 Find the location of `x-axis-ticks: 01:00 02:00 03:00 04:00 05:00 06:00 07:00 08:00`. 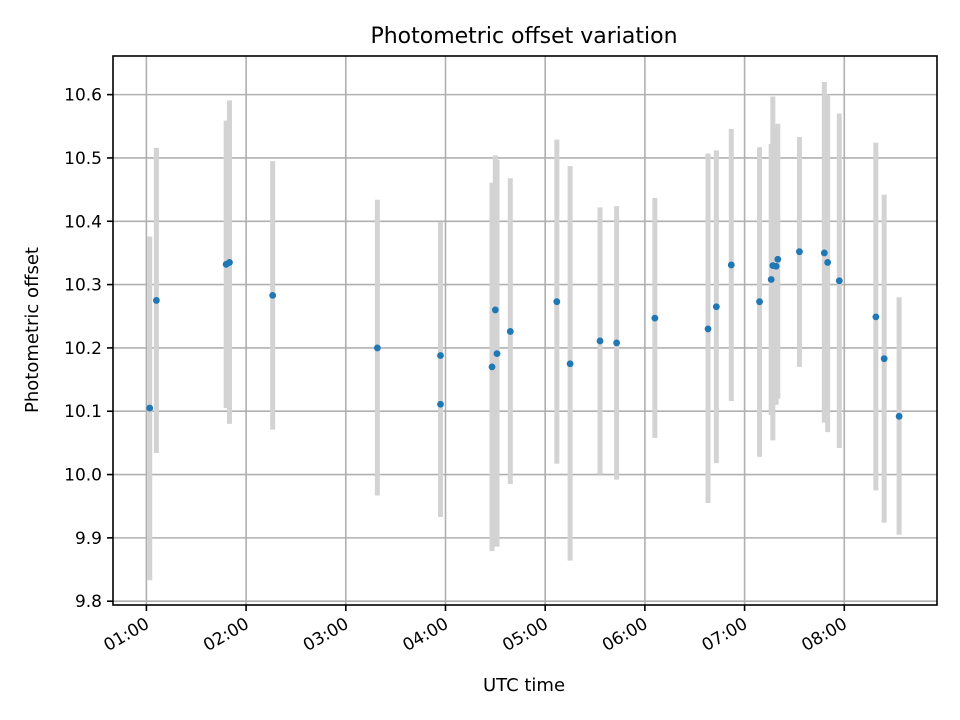

x-axis-ticks: 01:00 02:00 03:00 04:00 05:00 06:00 07:00 08:00 is located at coordinates (475, 630).